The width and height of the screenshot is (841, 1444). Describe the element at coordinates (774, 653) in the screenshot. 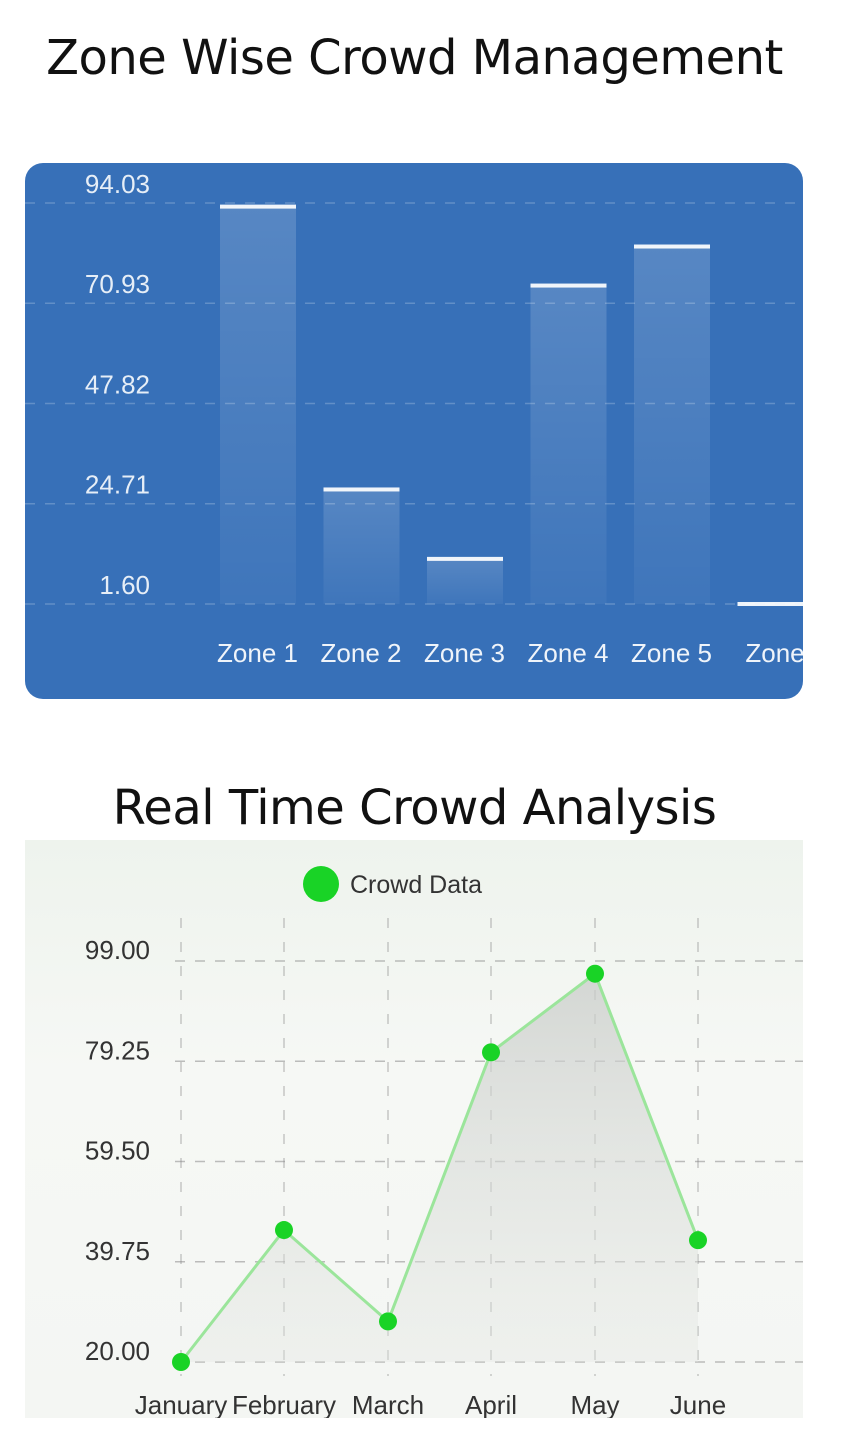

I see `bar-x-tick-label: Zone` at that location.